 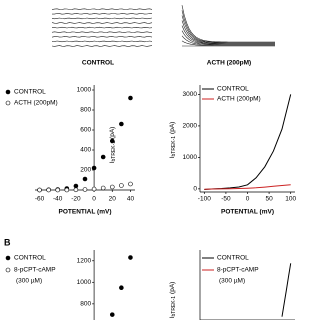 What do you see at coordinates (84, 260) in the screenshot?
I see `y-tick-label: 1200` at bounding box center [84, 260].